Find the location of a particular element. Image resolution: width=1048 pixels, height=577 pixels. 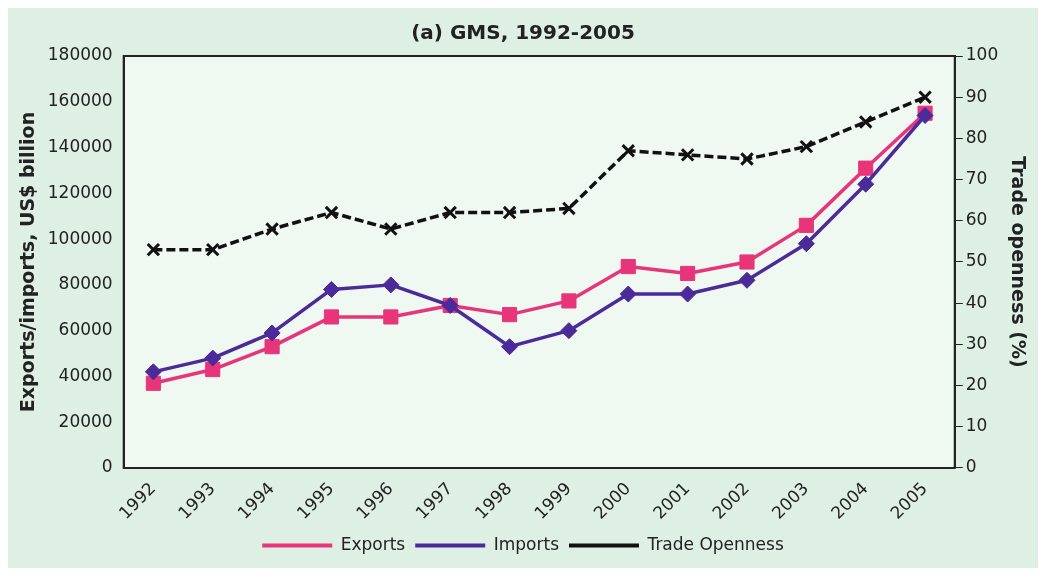

legend-label: Trade Openness is located at coordinates (715, 543).